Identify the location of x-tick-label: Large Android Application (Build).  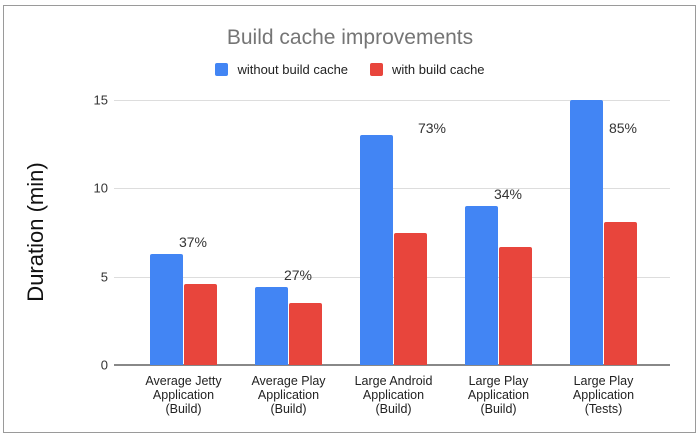
(394, 395).